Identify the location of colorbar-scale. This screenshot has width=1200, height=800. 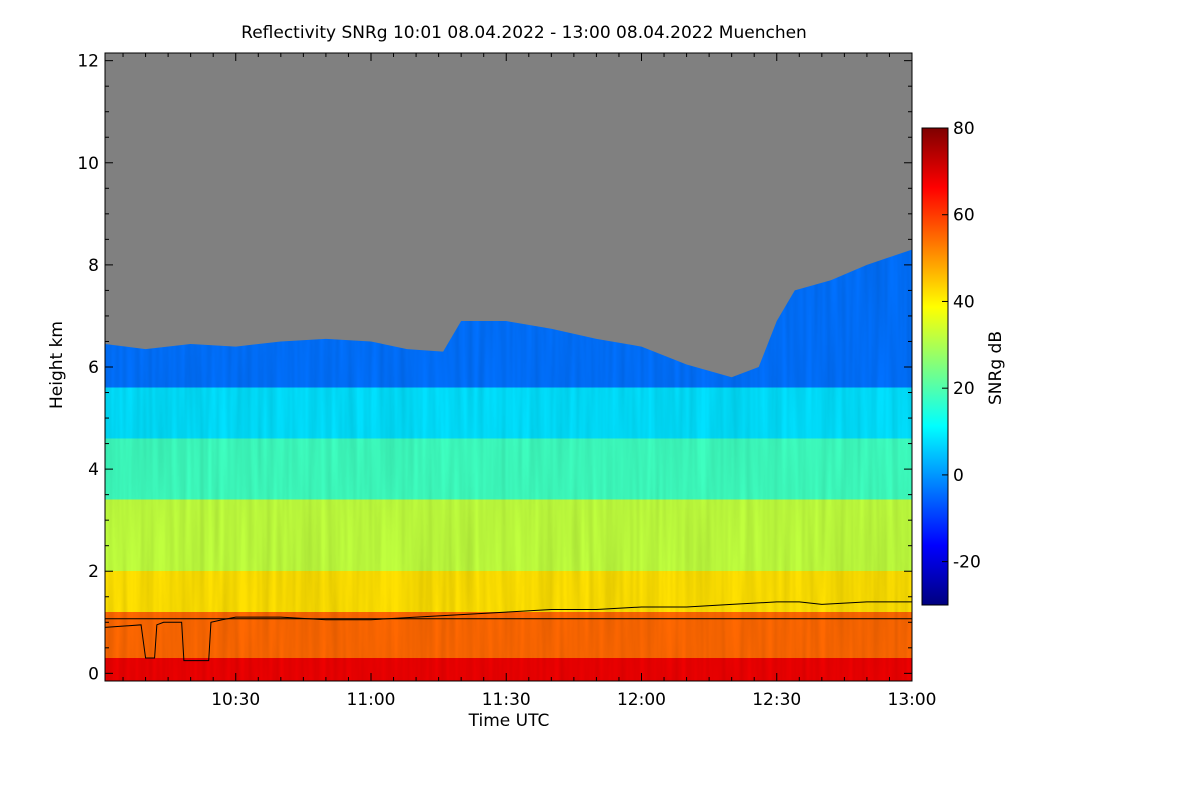
(935, 366).